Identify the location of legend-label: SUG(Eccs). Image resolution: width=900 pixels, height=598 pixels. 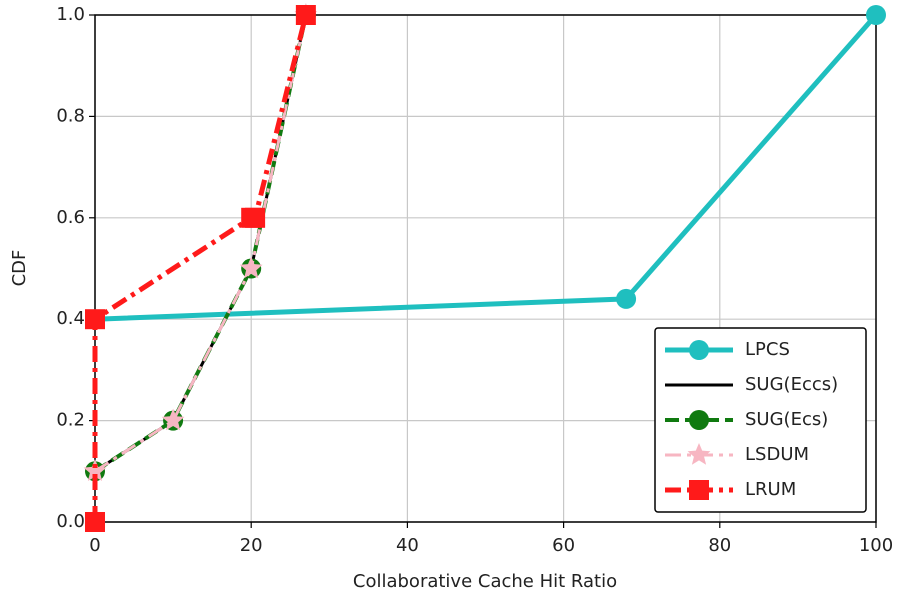
(791, 384).